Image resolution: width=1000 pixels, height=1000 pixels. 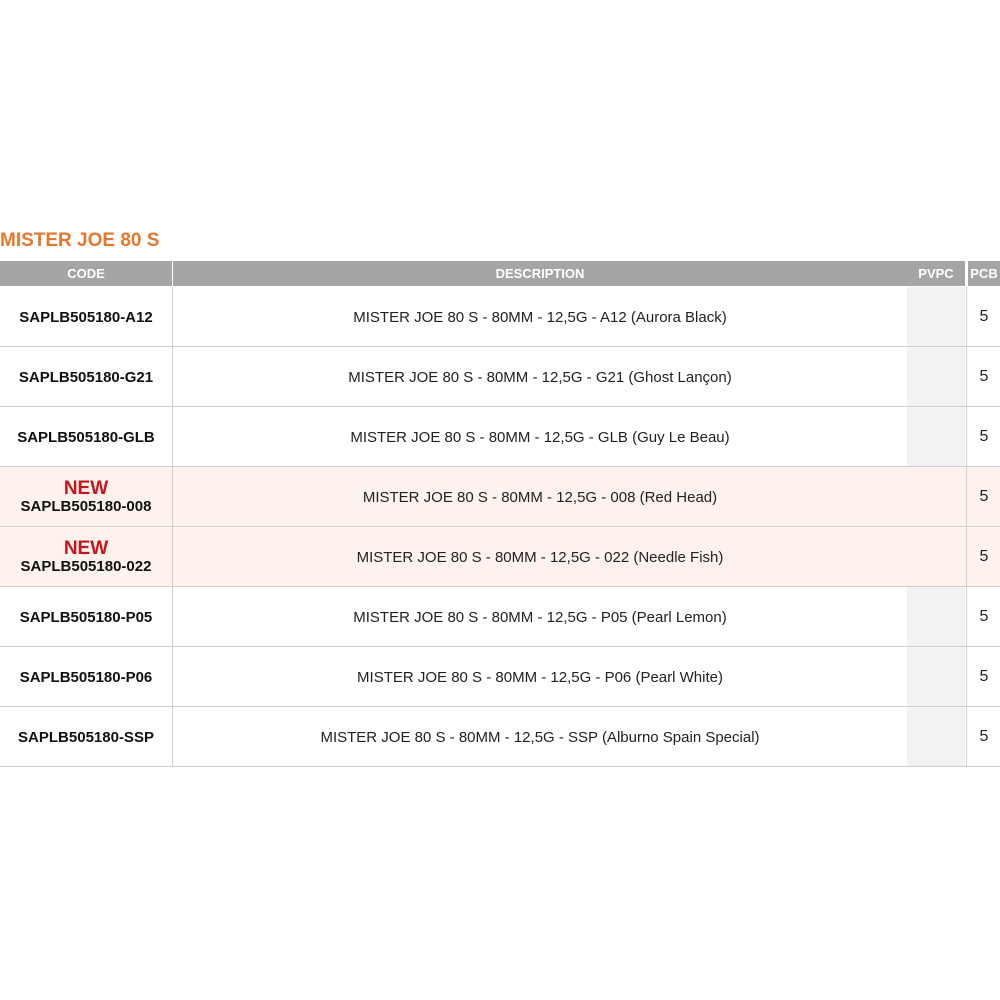 I want to click on code-cell: SAPLB505180-GLB, so click(x=86, y=437).